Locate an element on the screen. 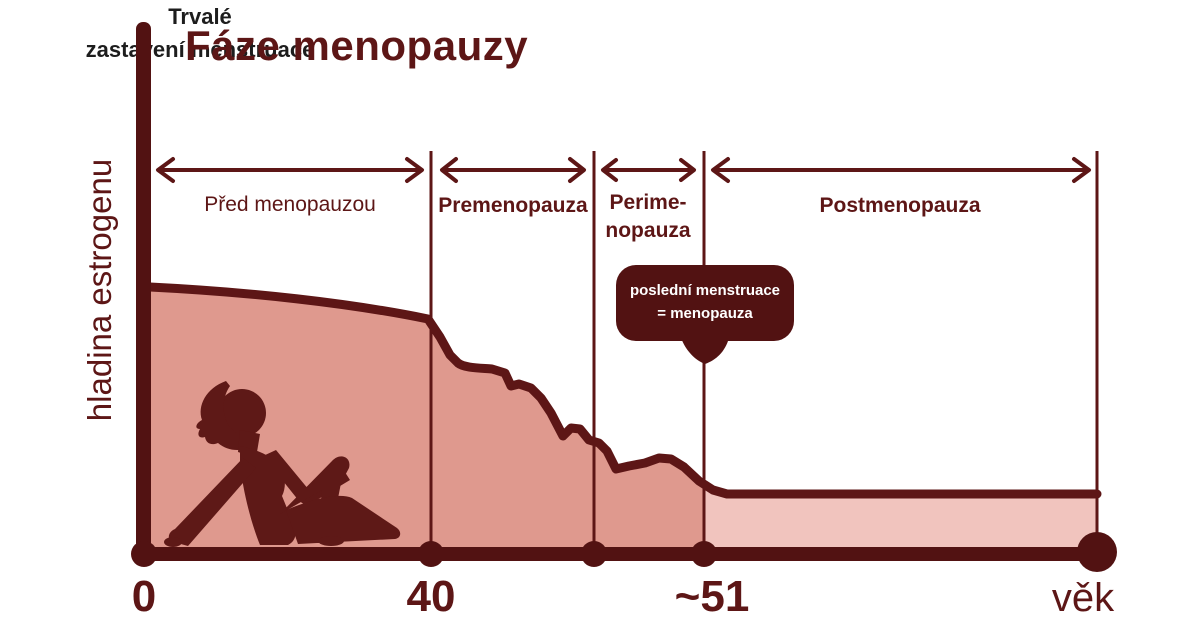 The image size is (1200, 628). y-axis-label: hladina estrogenu is located at coordinates (99, 290).